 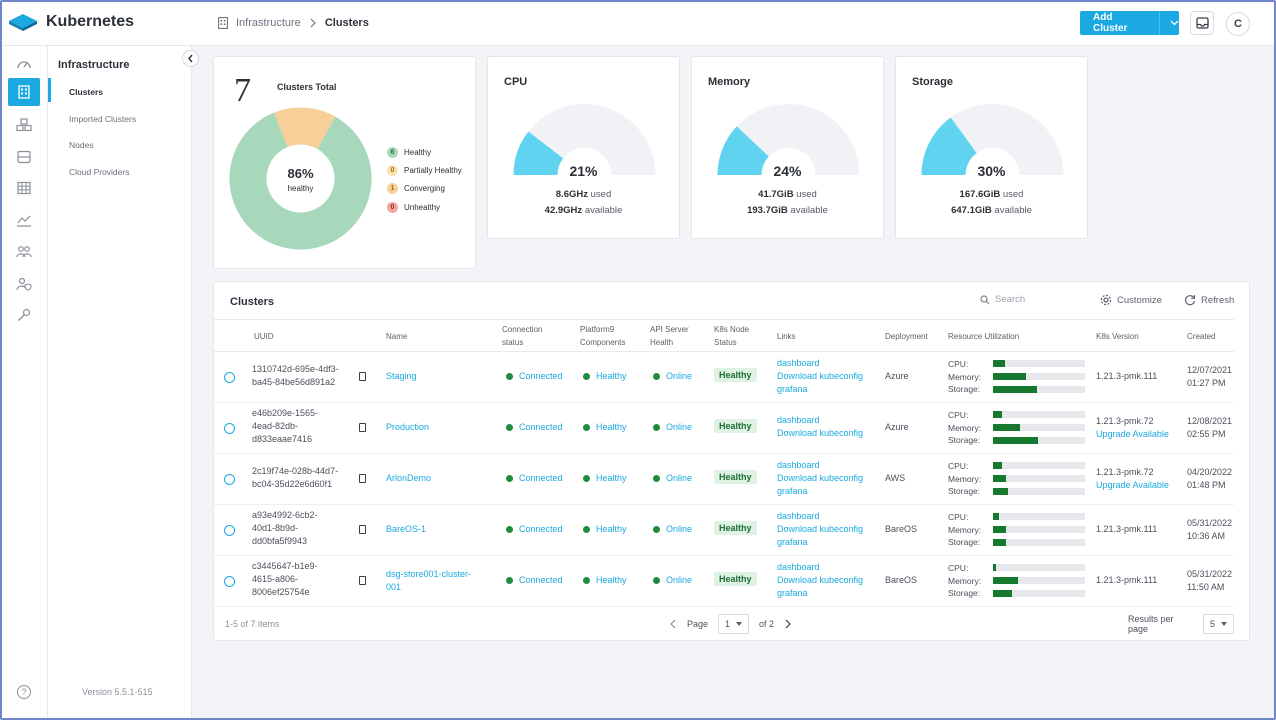 What do you see at coordinates (583, 210) in the screenshot?
I see `gauge-available: 42.9GHz available` at bounding box center [583, 210].